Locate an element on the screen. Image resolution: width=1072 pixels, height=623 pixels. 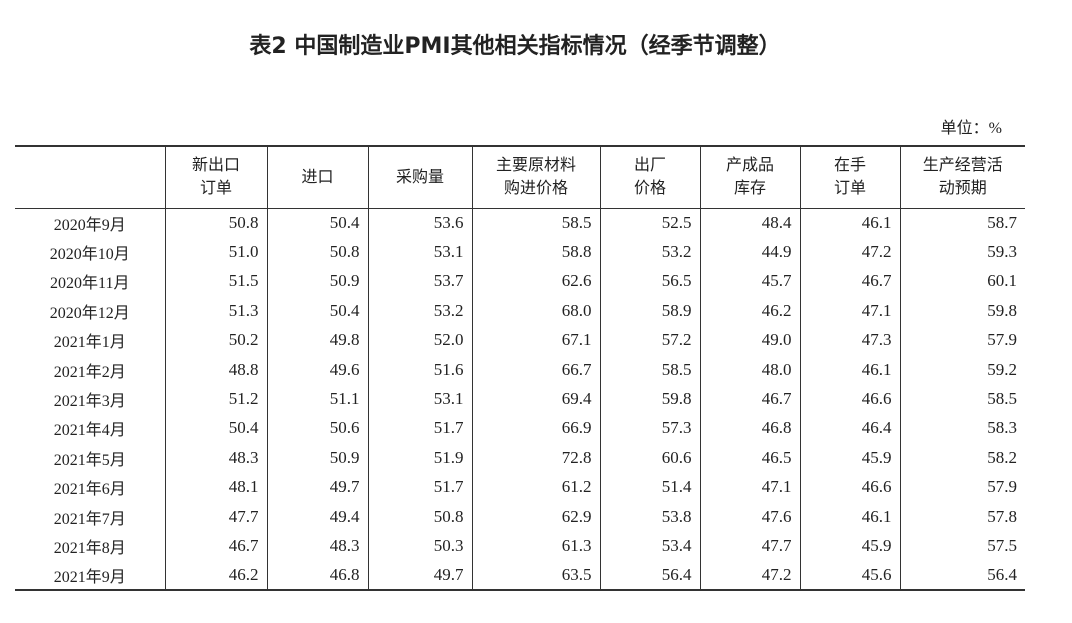
header-cell: 生产经营活 动预期 is located at coordinates (962, 177).